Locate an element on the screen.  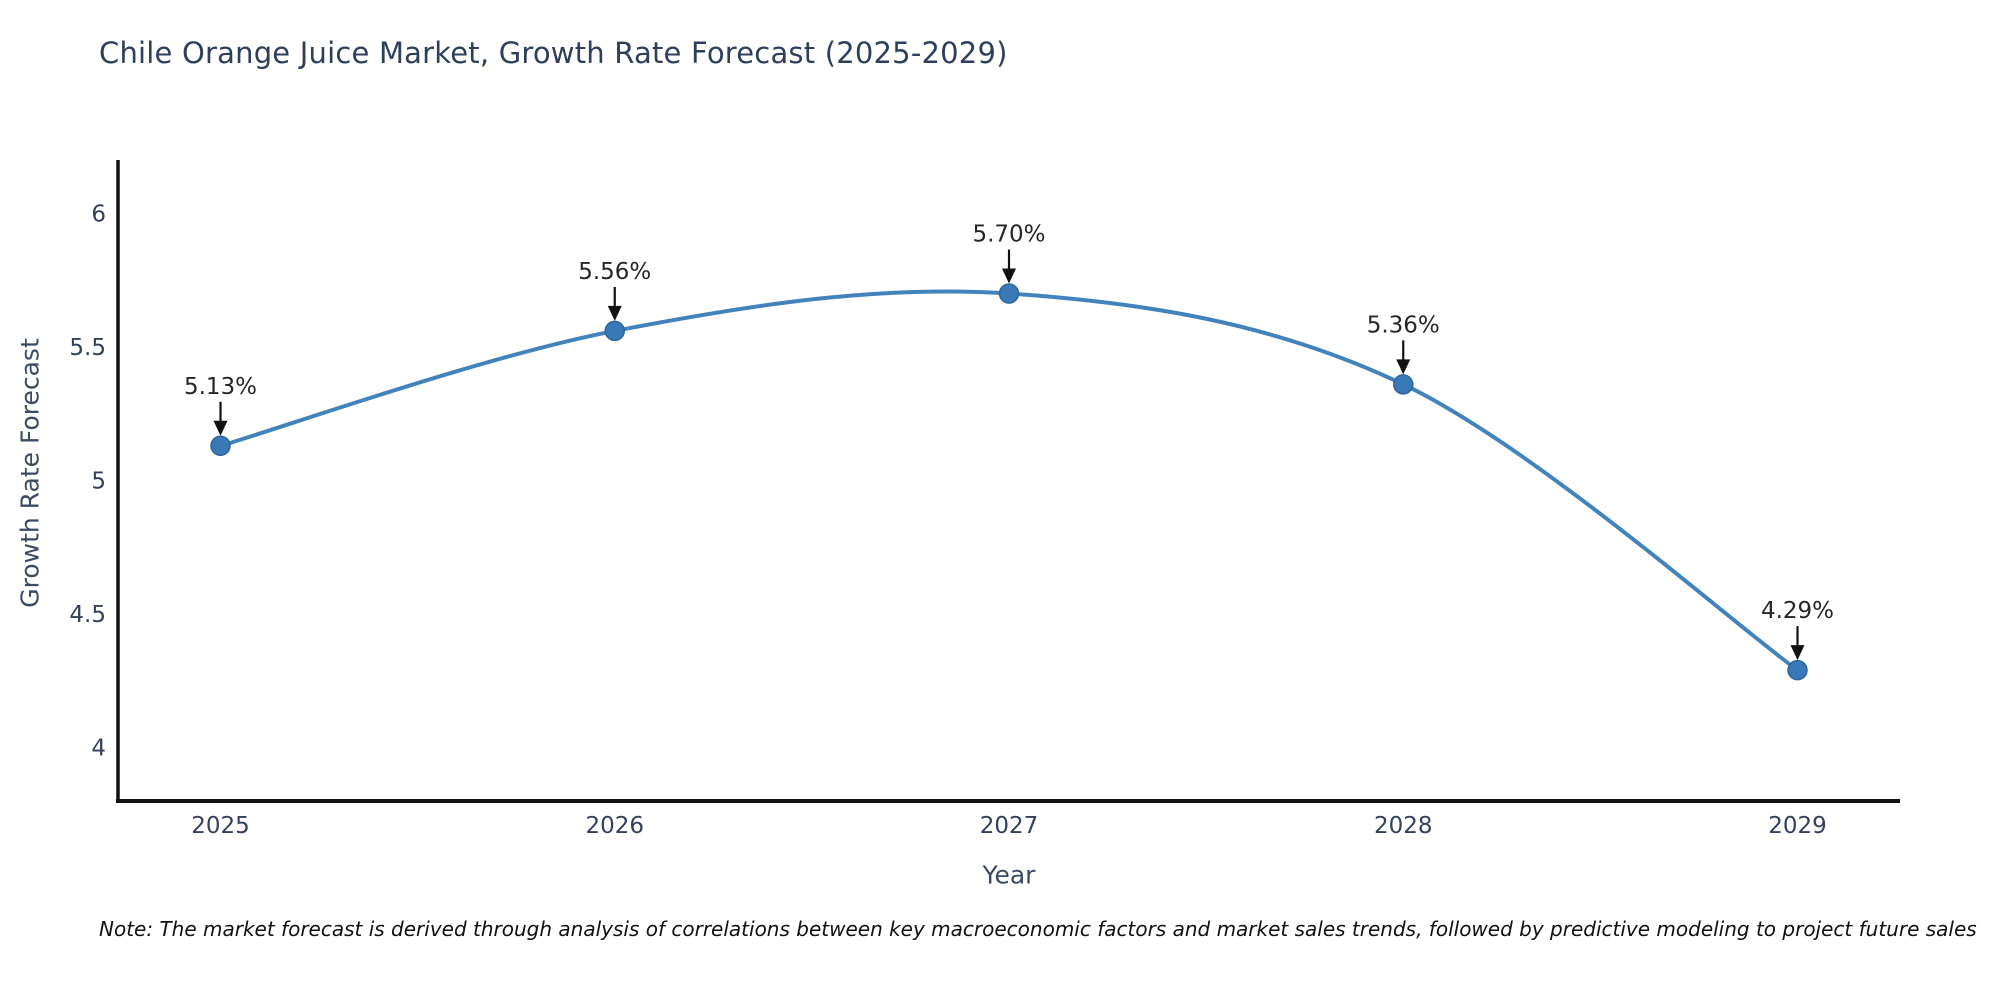
data-point-label: 4.29% is located at coordinates (1797, 611).